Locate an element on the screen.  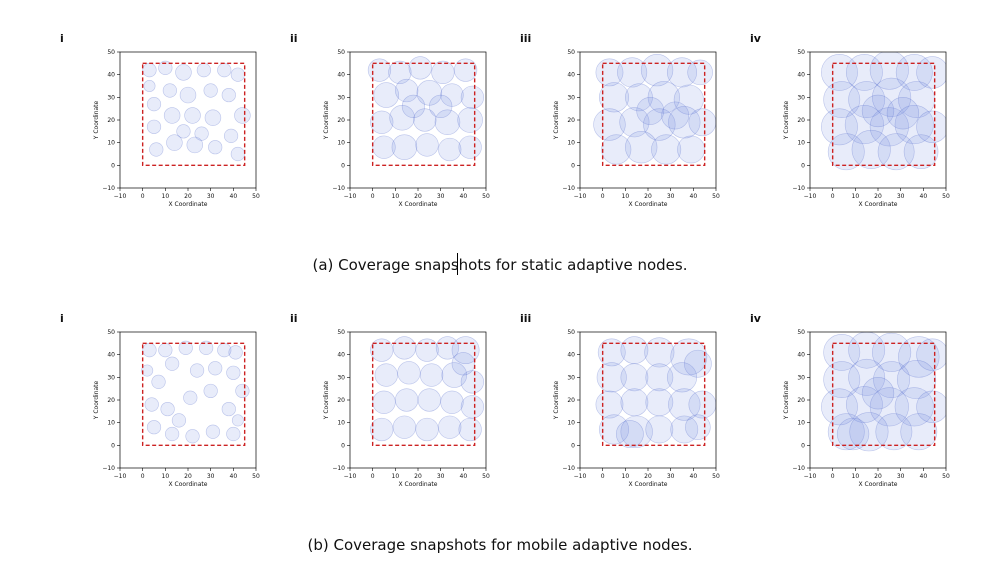
text-cursor is located at coordinates (457, 264).